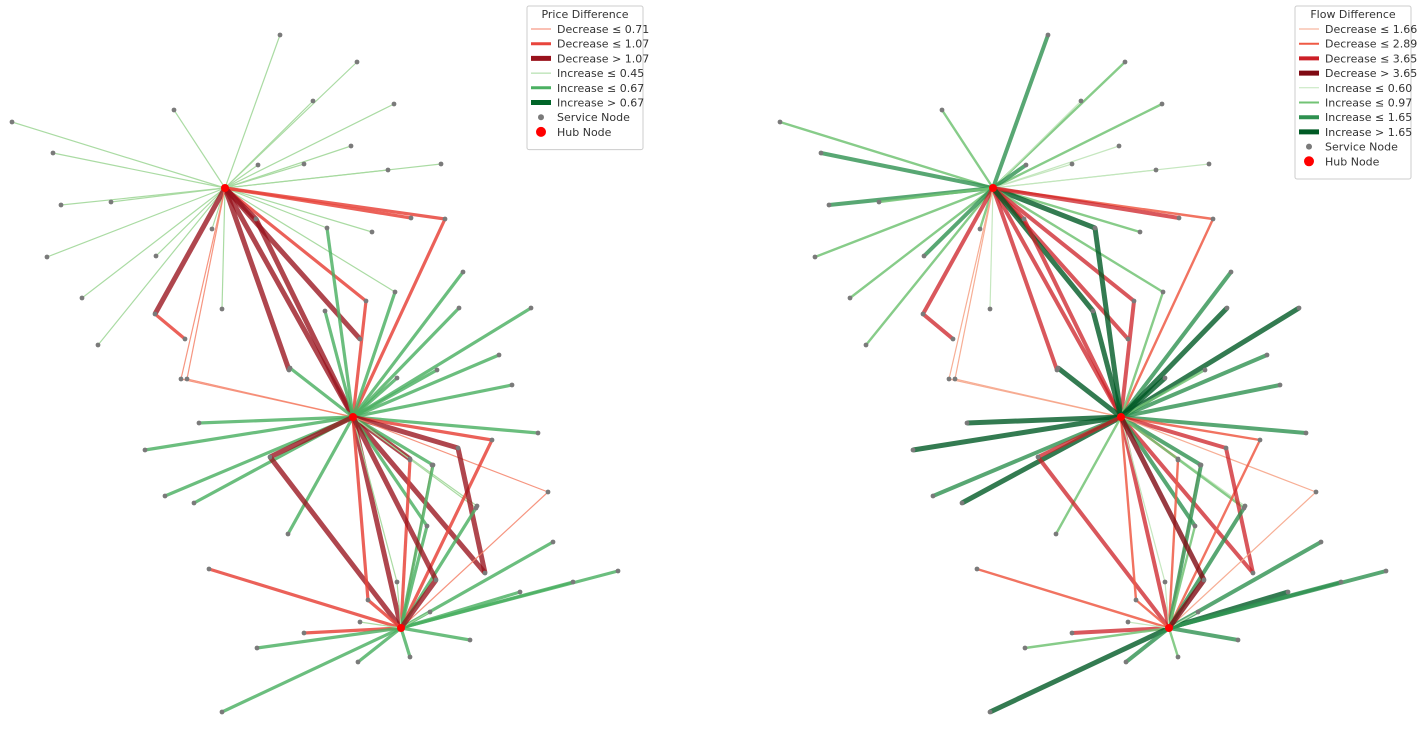 This screenshot has height=729, width=1419. What do you see at coordinates (1368, 117) in the screenshot?
I see `legend-label: Increase ≤ 1.65` at bounding box center [1368, 117].